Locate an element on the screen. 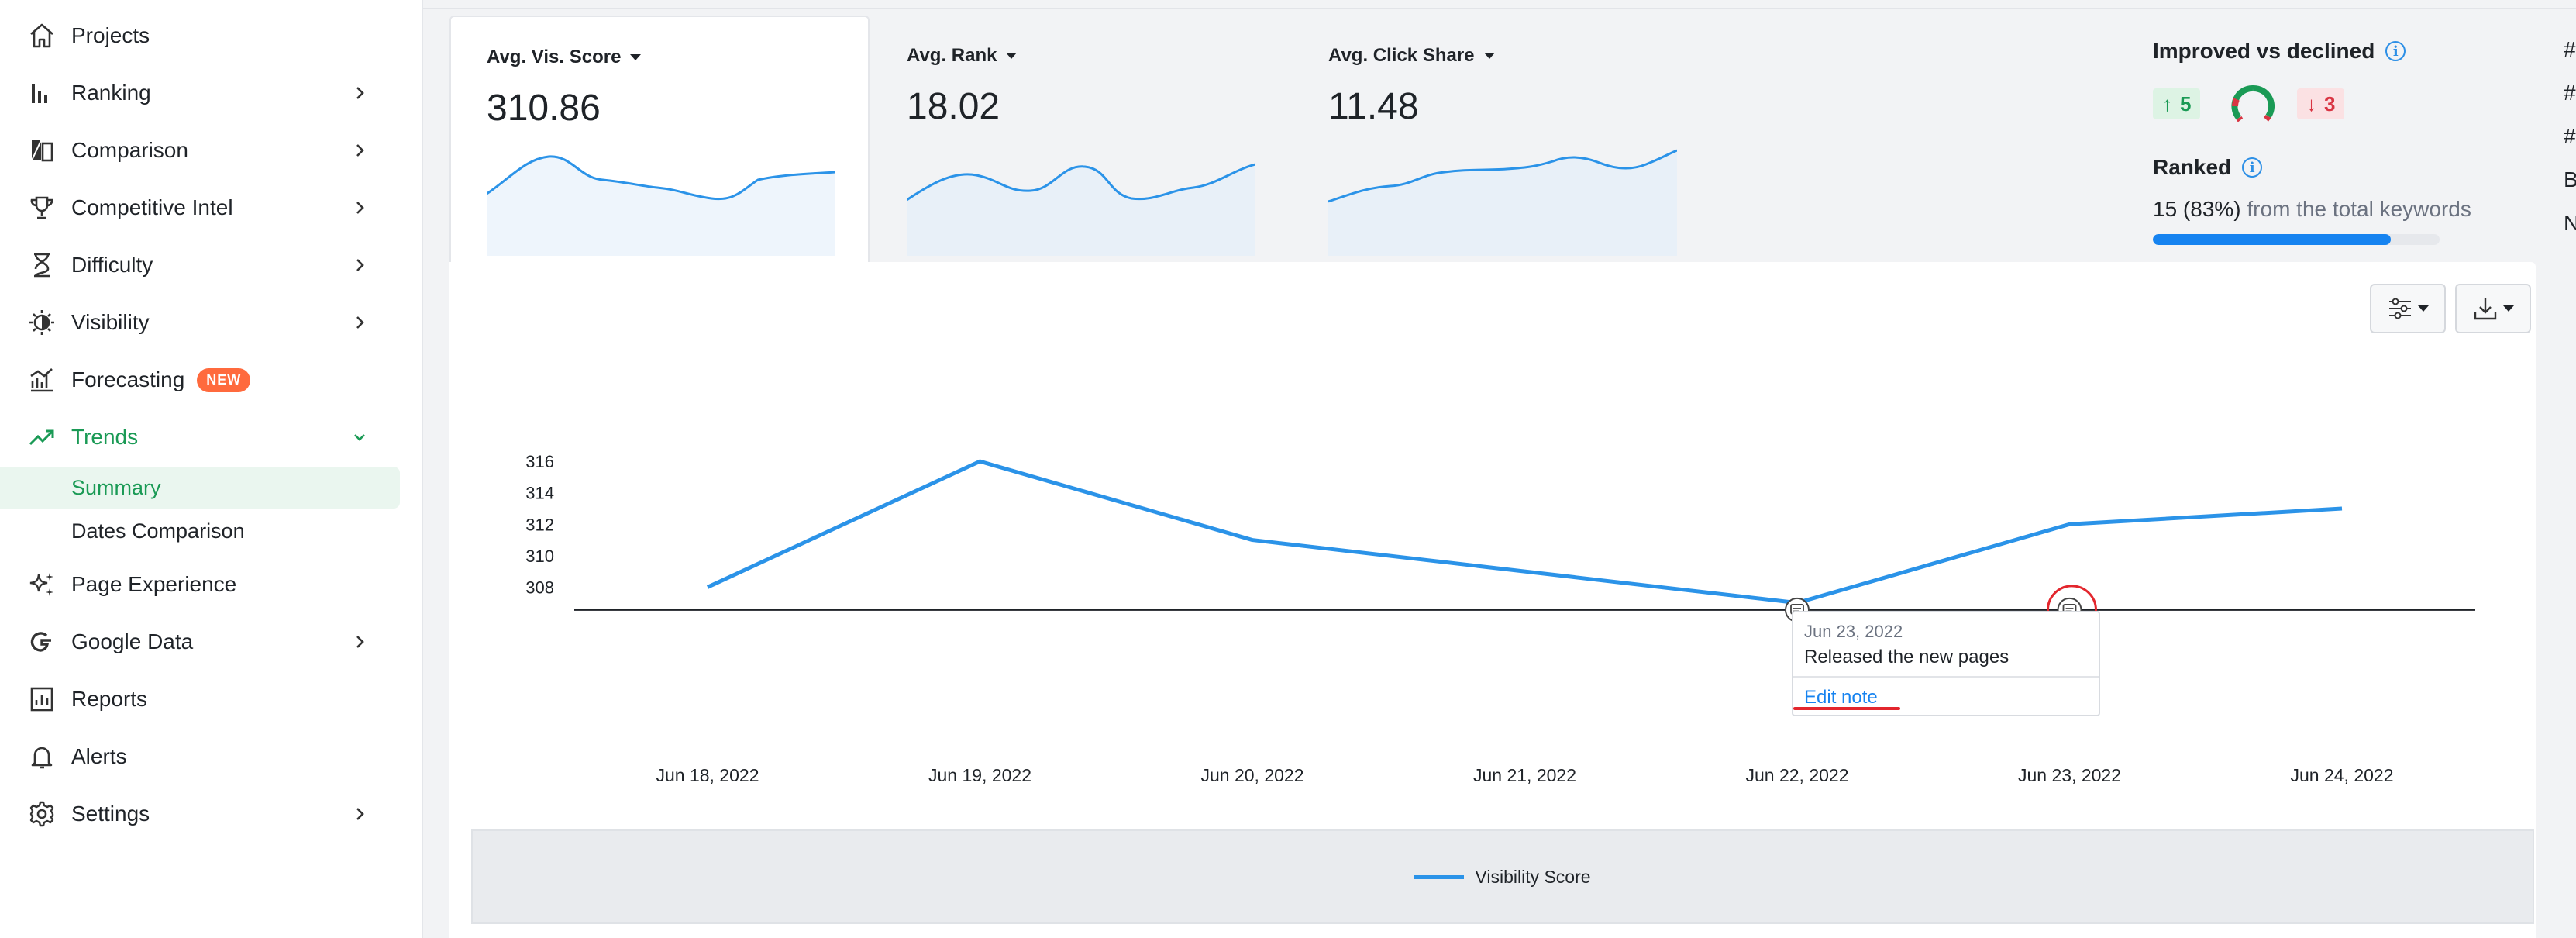 The width and height of the screenshot is (2576, 938). edit-note-link: Edit note is located at coordinates (1841, 697).